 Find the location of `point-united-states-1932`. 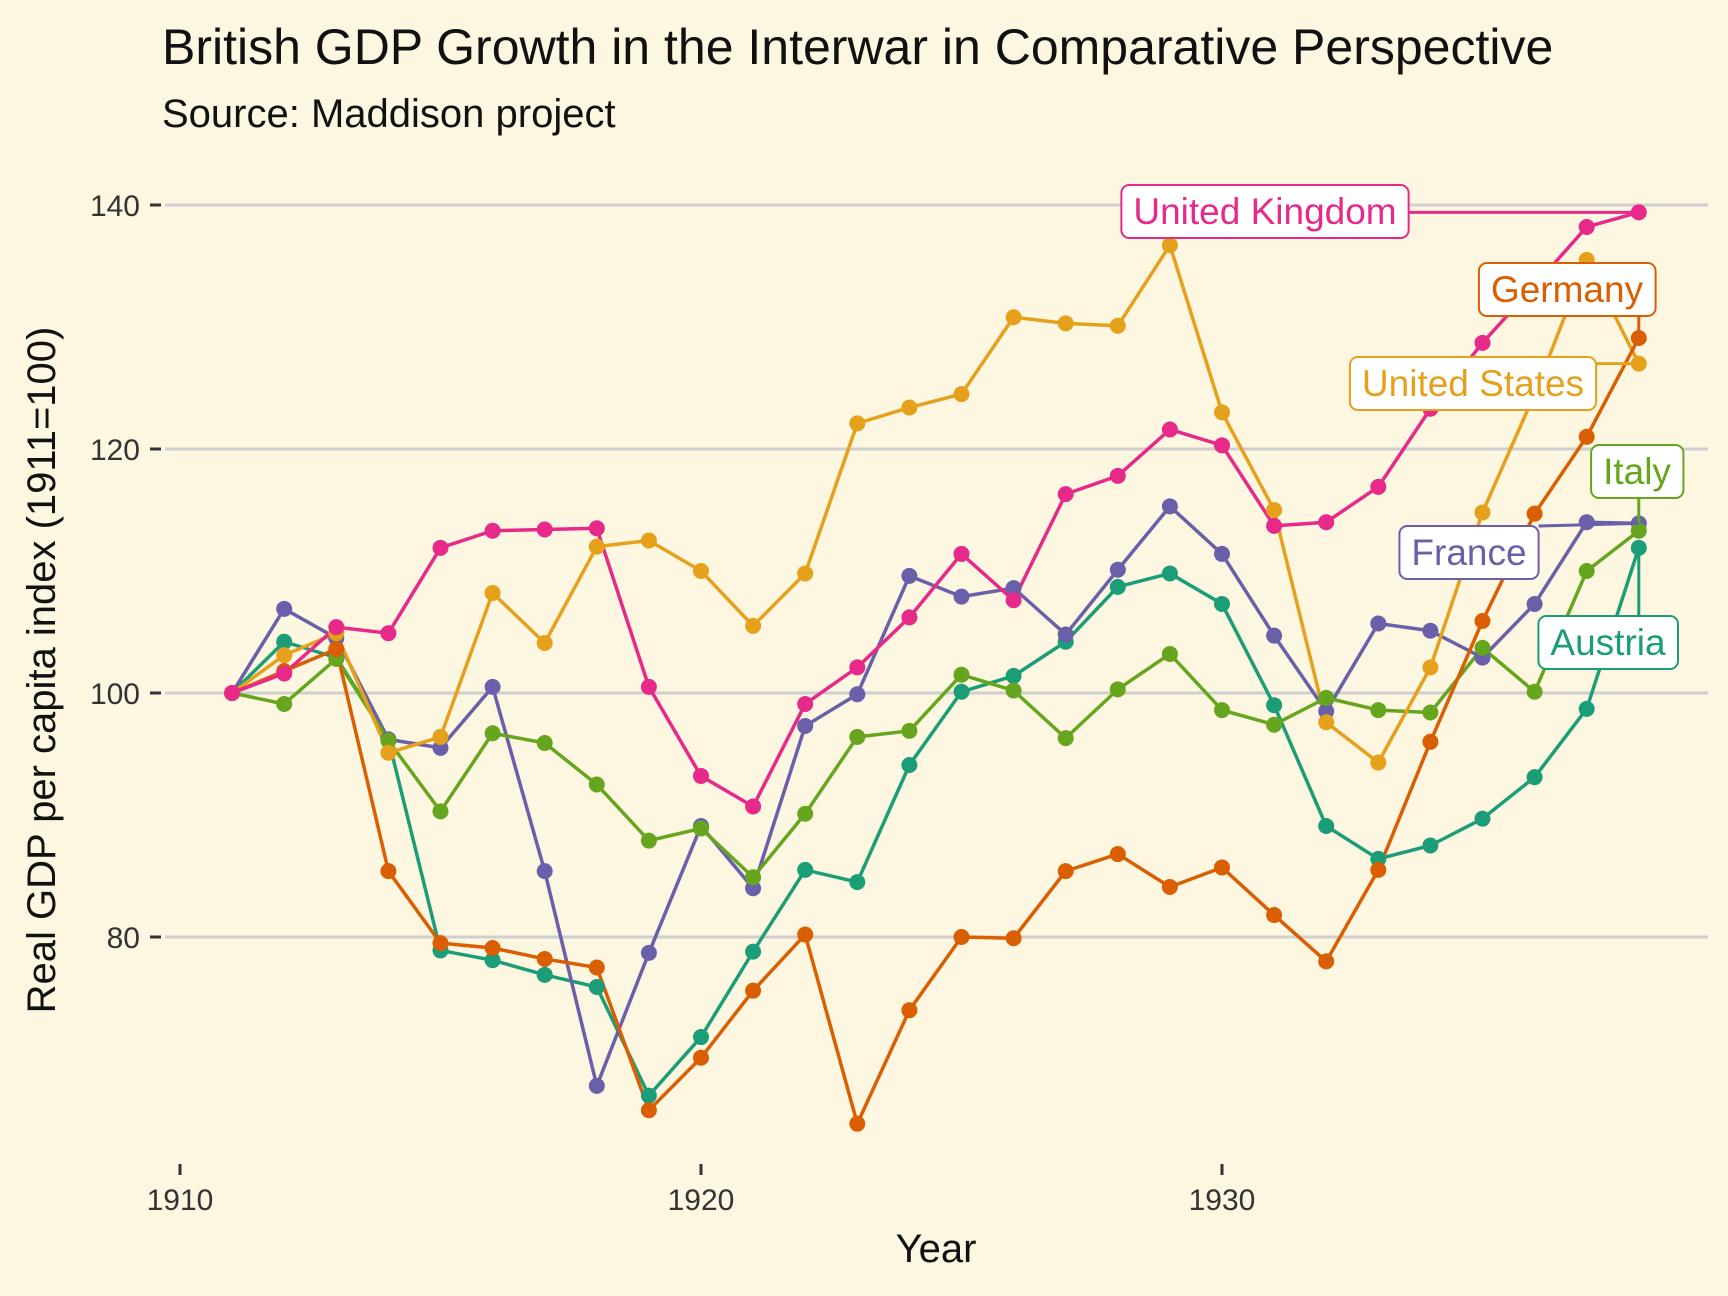

point-united-states-1932 is located at coordinates (1326, 722).